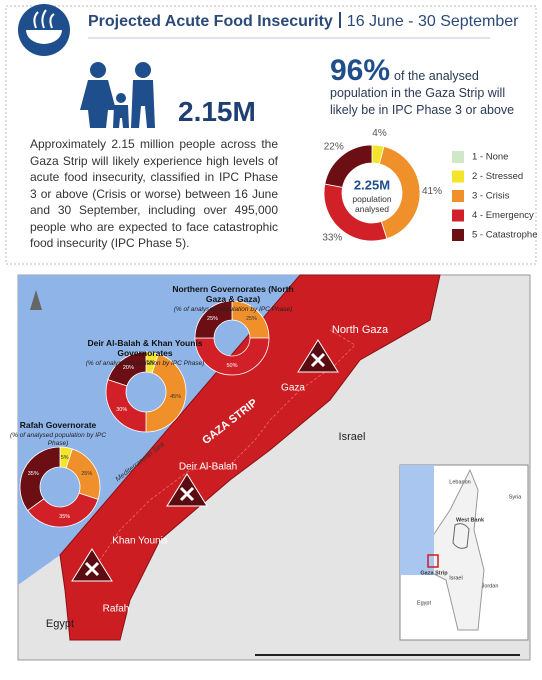 The image size is (542, 680). I want to click on highlight-value: 96%, so click(360, 70).